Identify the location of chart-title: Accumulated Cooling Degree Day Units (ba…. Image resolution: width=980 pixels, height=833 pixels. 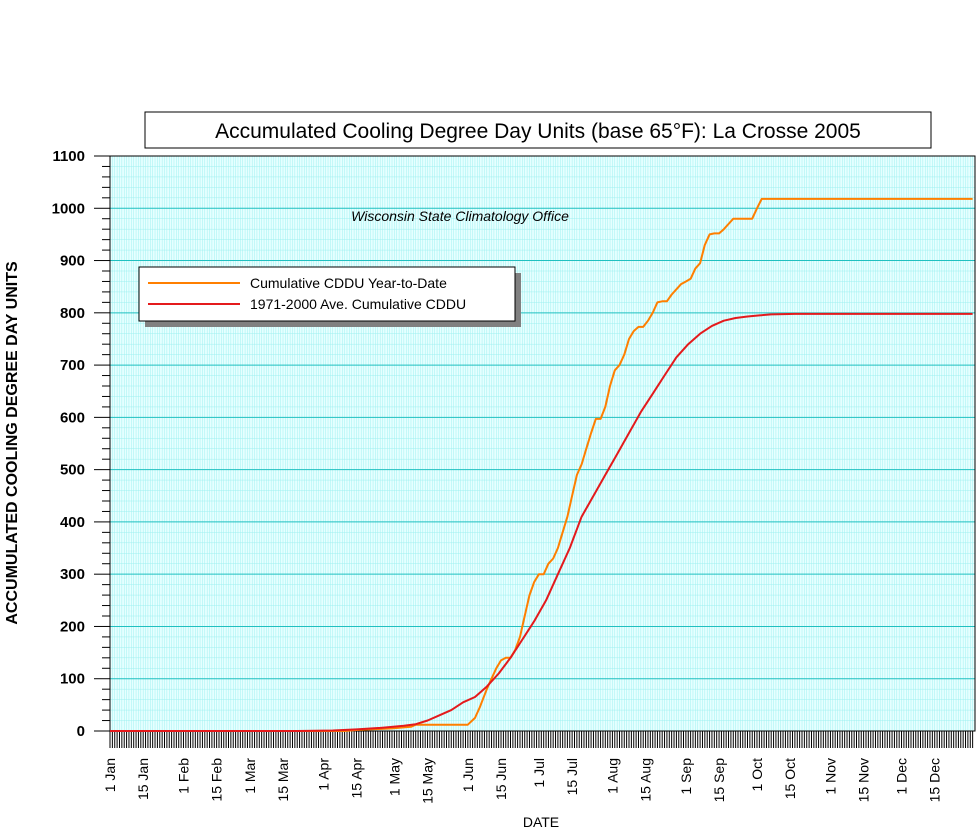
(538, 131).